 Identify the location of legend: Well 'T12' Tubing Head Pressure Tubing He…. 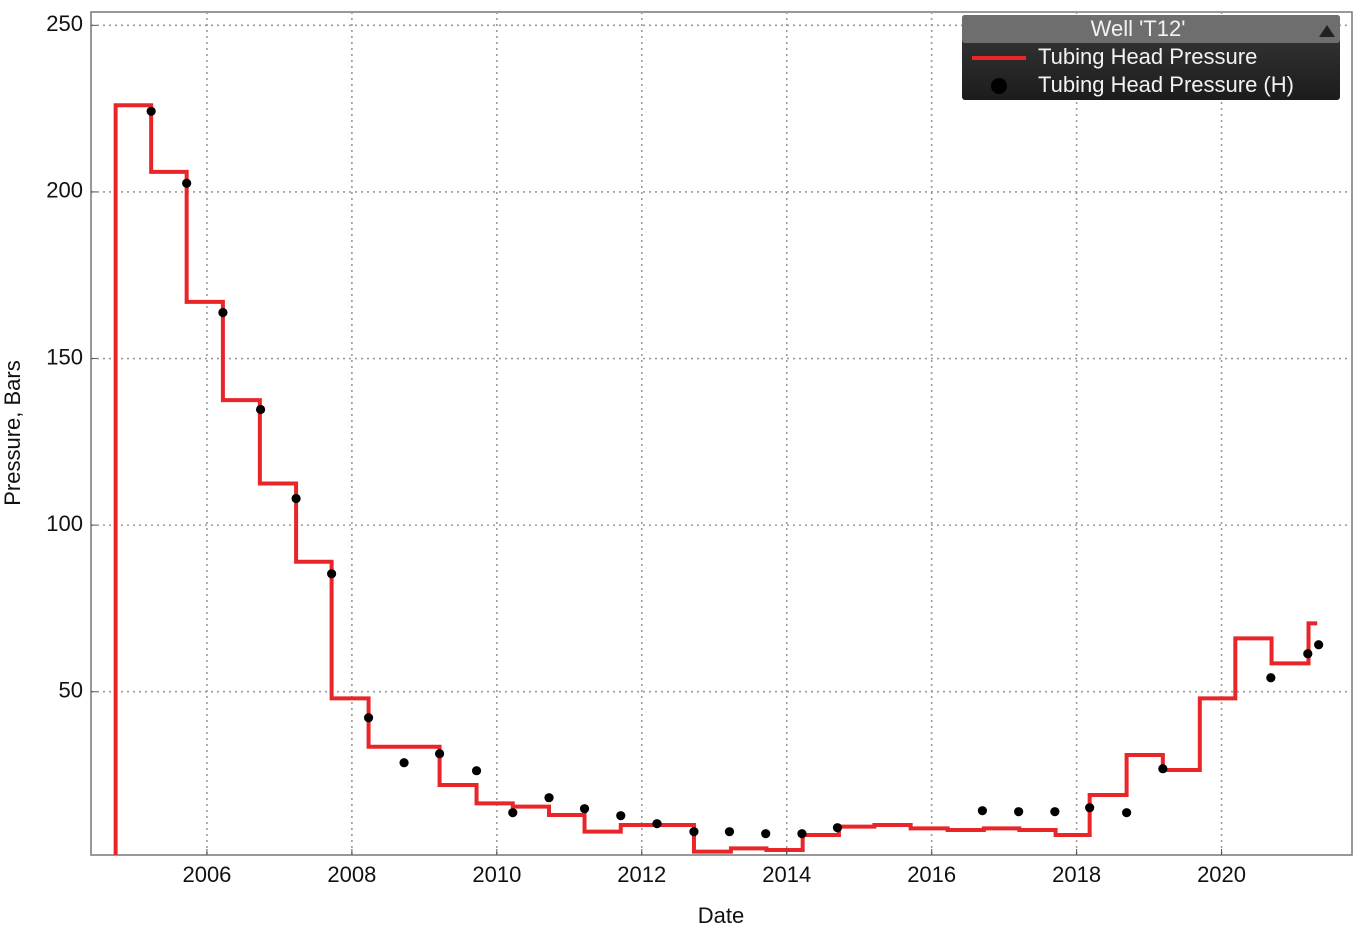
(1151, 57).